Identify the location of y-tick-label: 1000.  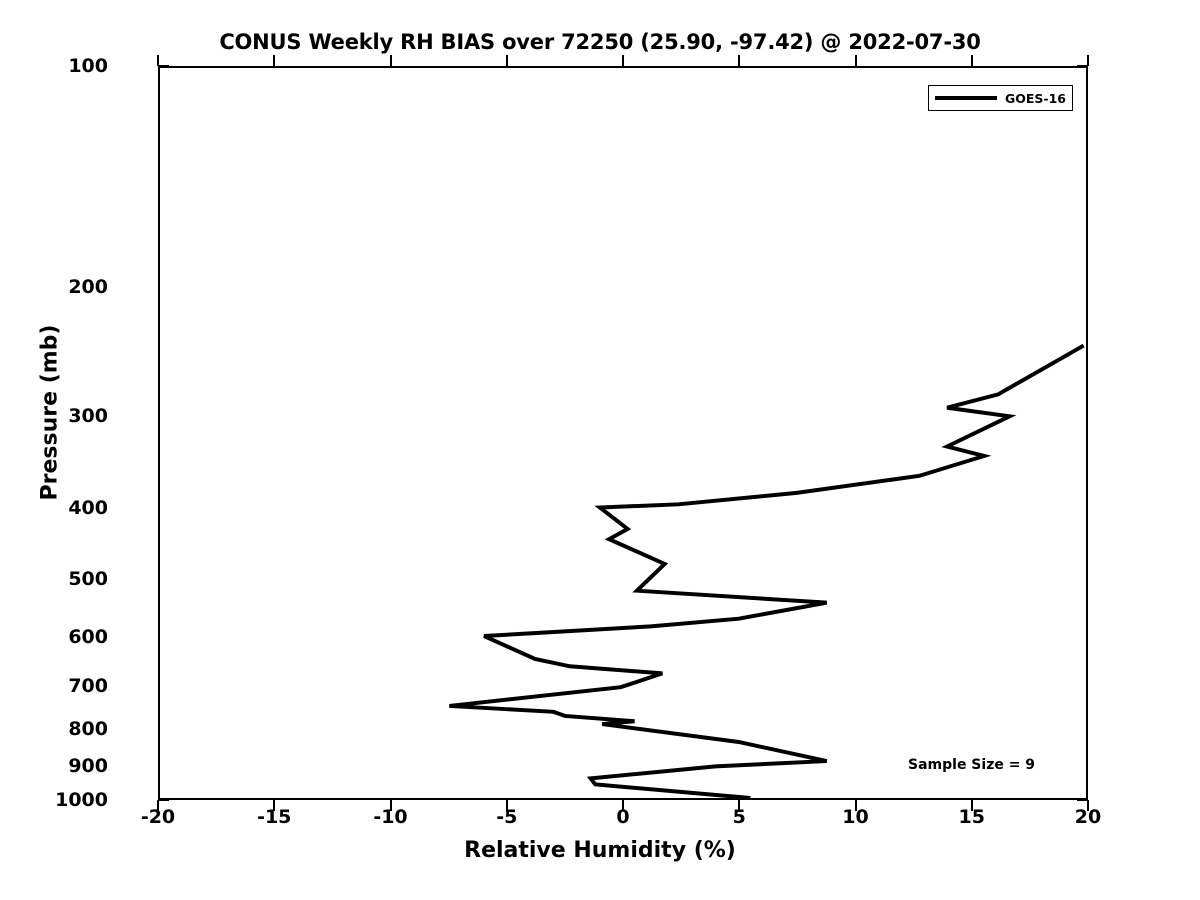
(81, 800).